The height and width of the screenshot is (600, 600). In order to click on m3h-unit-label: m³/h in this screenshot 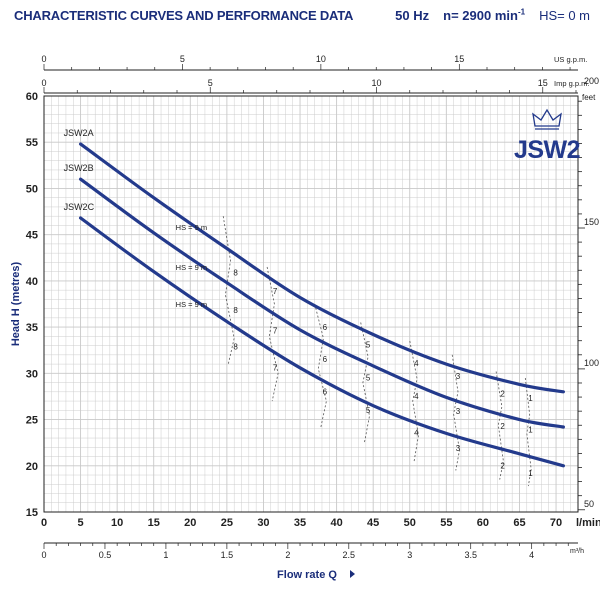, I will do `click(577, 551)`.